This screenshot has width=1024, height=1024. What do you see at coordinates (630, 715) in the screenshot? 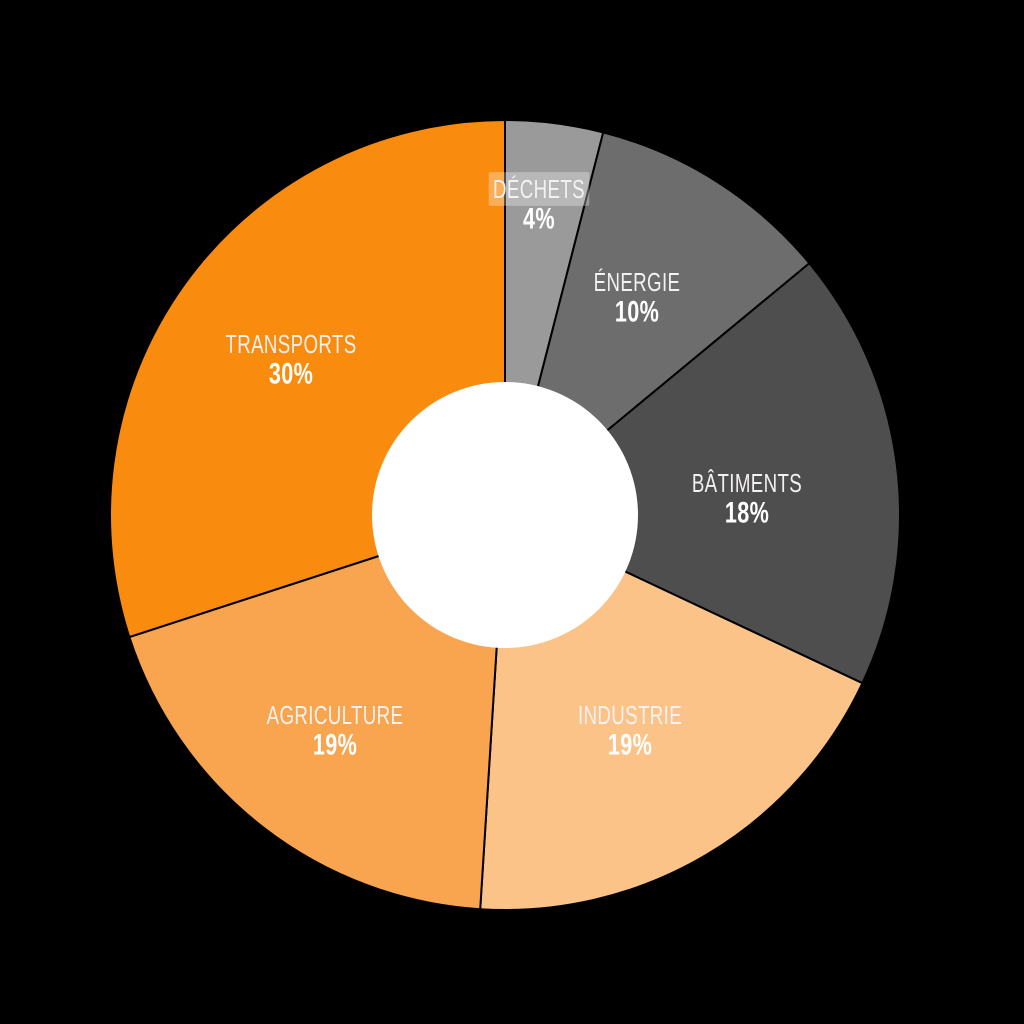
I see `slice-name-label: INDUSTRIE` at bounding box center [630, 715].